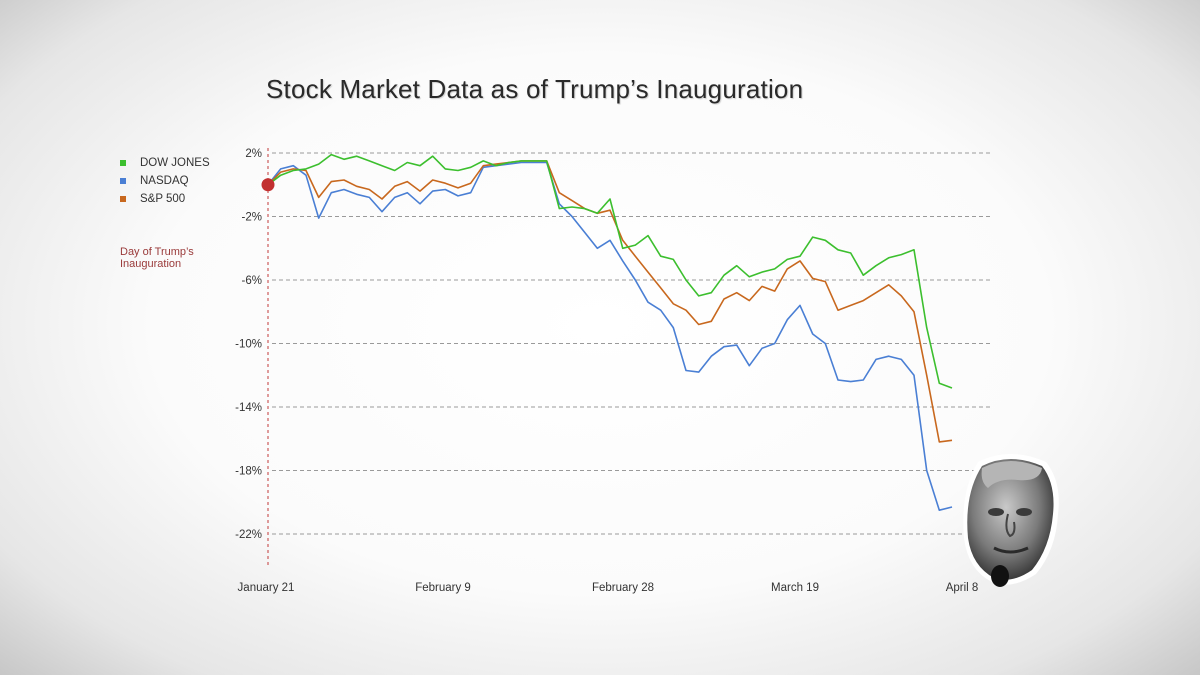 This screenshot has height=675, width=1200. Describe the element at coordinates (268, 185) in the screenshot. I see `inauguration-marker-dot` at that location.